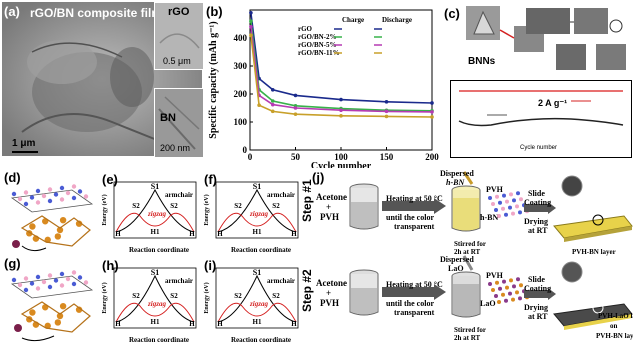  What do you see at coordinates (241, 38) in the screenshot?
I see `y-tick-label: 400` at bounding box center [241, 38].